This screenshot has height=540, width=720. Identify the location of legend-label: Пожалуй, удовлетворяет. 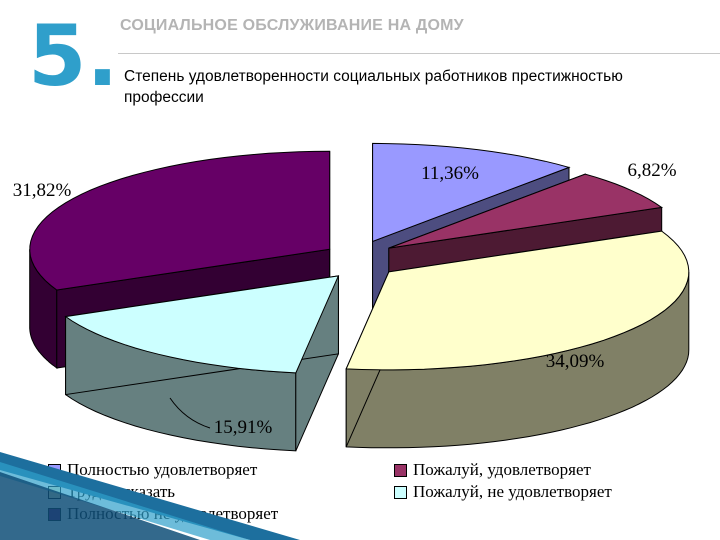
(502, 469).